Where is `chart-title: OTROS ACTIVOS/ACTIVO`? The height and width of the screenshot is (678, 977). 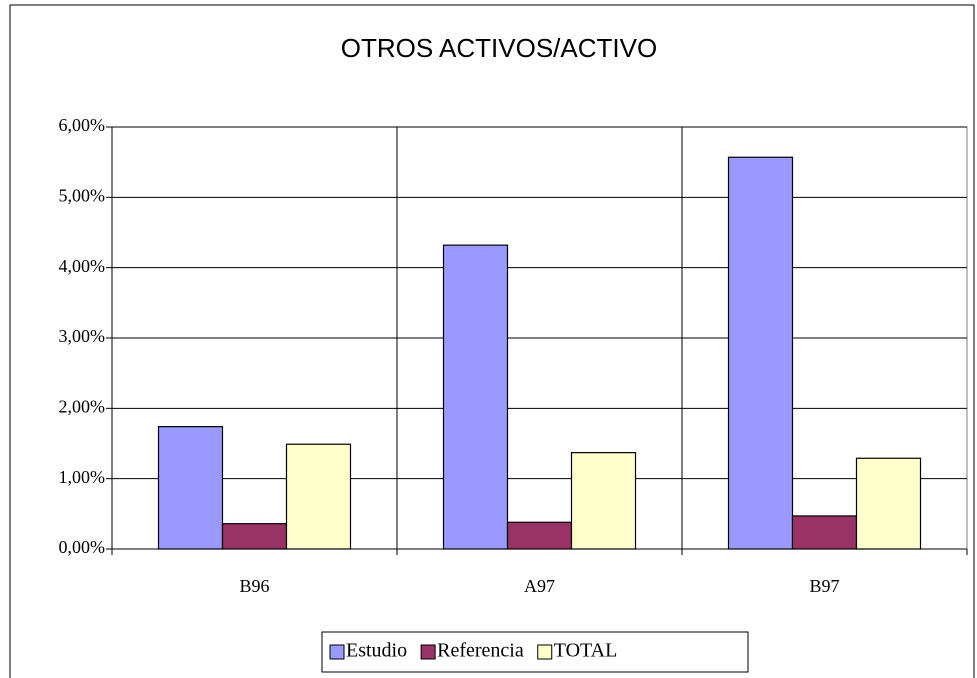
chart-title: OTROS ACTIVOS/ACTIVO is located at coordinates (499, 48).